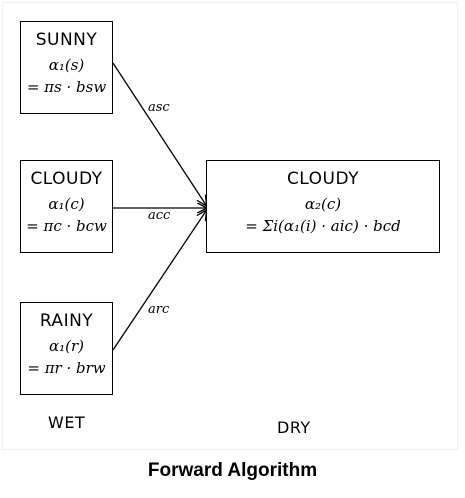 This screenshot has width=465, height=498. I want to click on node-sunny: SUNNY α₁(s) = πs · bsw, so click(66, 67).